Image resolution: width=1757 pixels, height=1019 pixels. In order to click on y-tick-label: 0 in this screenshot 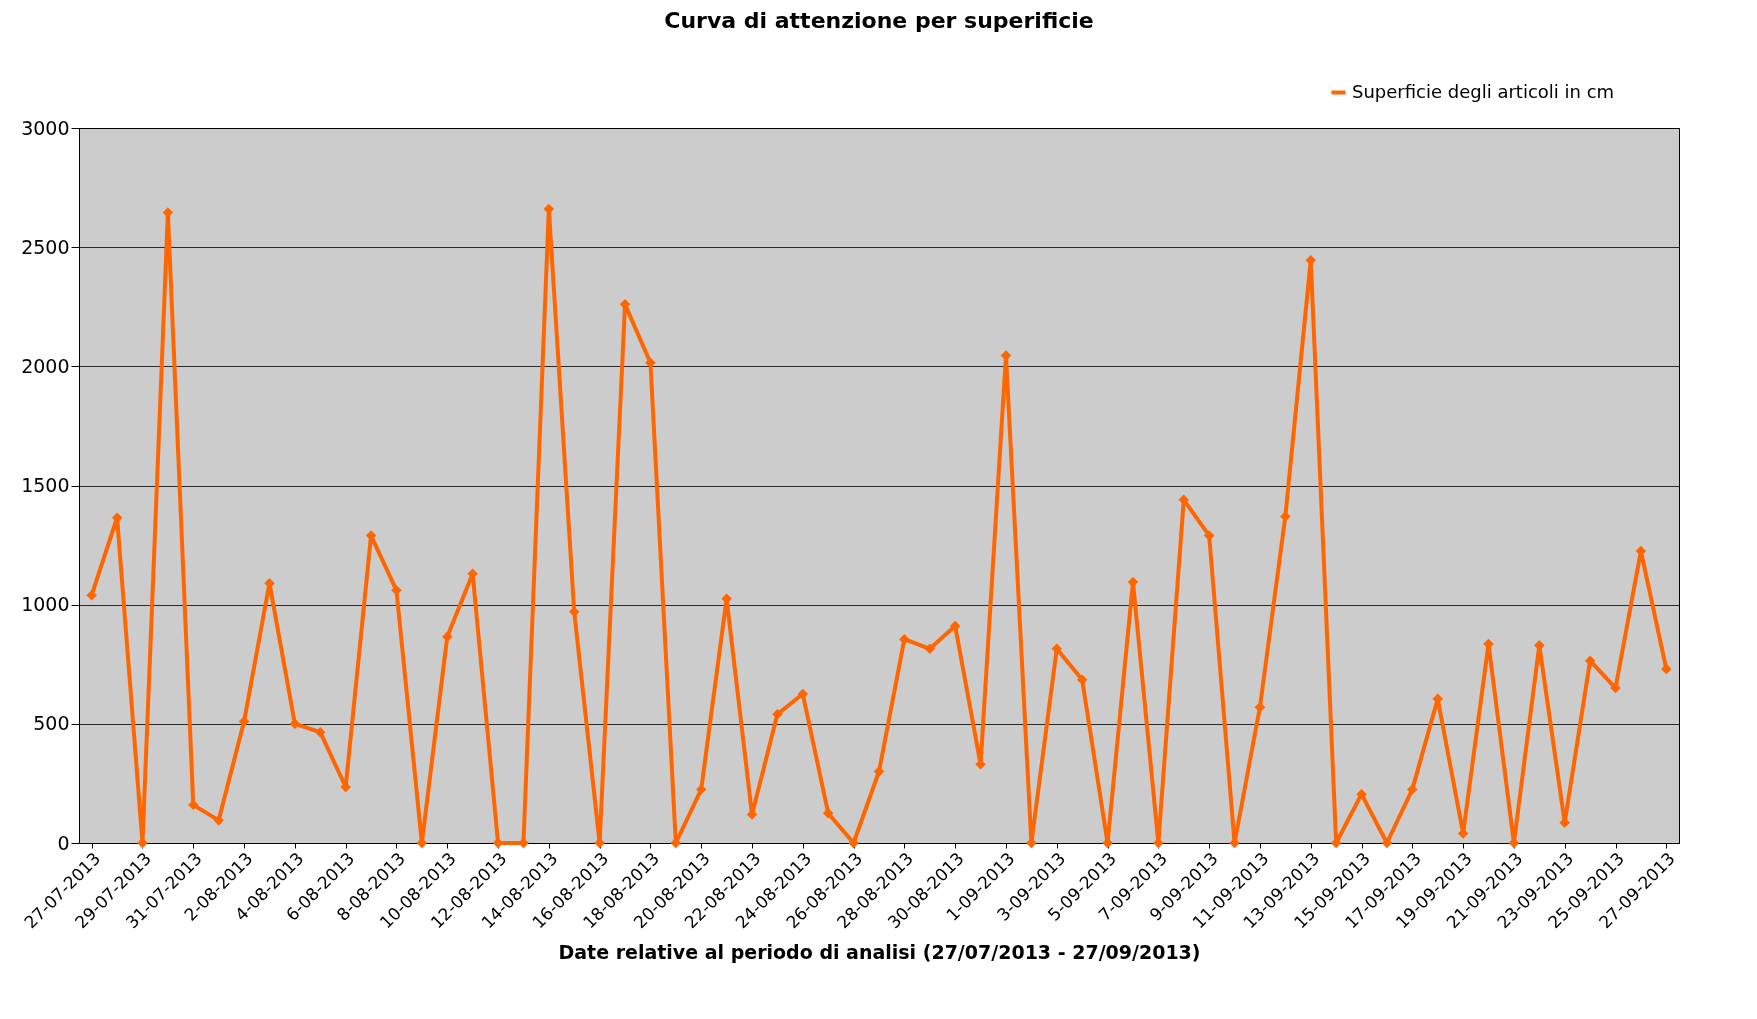, I will do `click(63, 842)`.